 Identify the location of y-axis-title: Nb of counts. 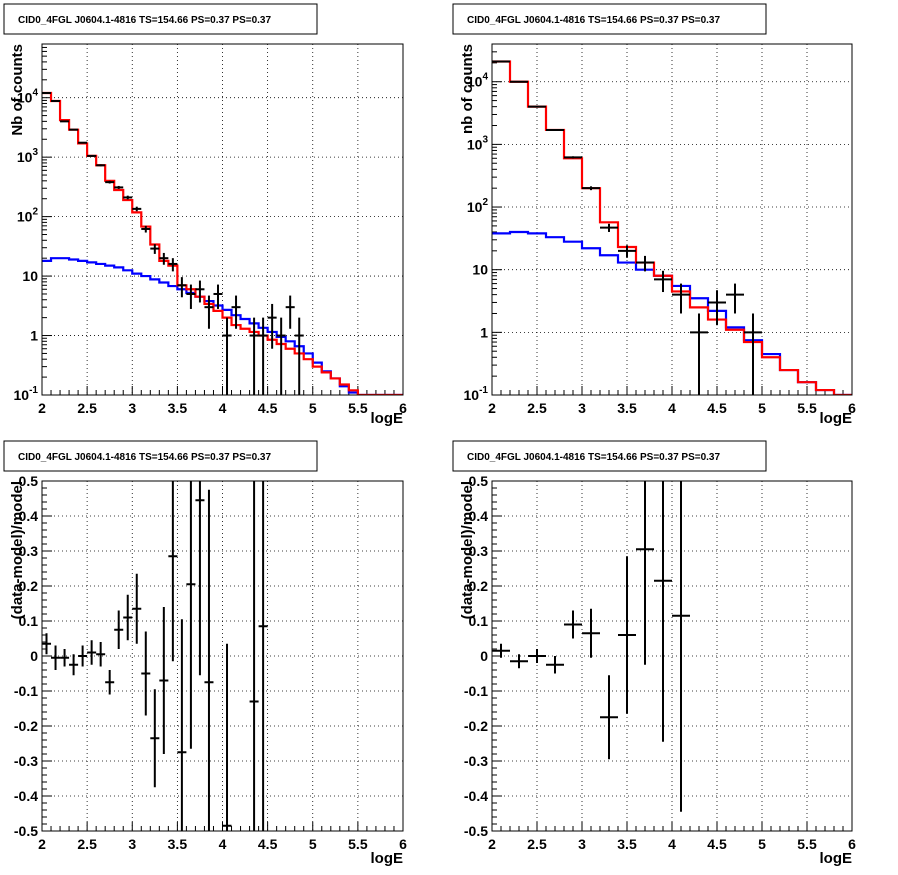
(17, 90).